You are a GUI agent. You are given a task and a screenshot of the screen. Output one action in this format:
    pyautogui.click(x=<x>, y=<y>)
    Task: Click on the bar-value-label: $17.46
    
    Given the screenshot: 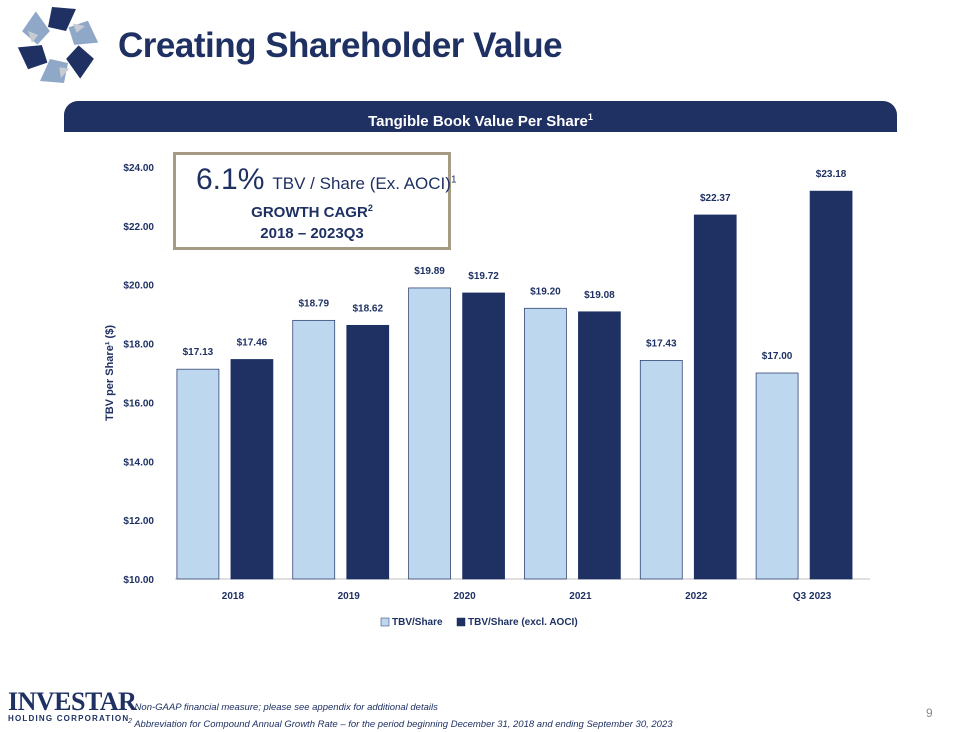 What is the action you would take?
    pyautogui.click(x=252, y=342)
    